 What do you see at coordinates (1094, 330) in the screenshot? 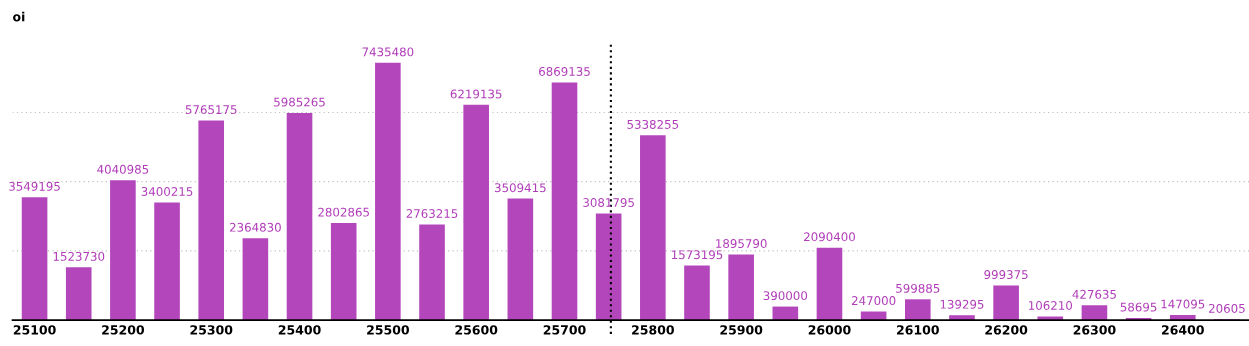
I see `x-tick-label: 26300` at bounding box center [1094, 330].